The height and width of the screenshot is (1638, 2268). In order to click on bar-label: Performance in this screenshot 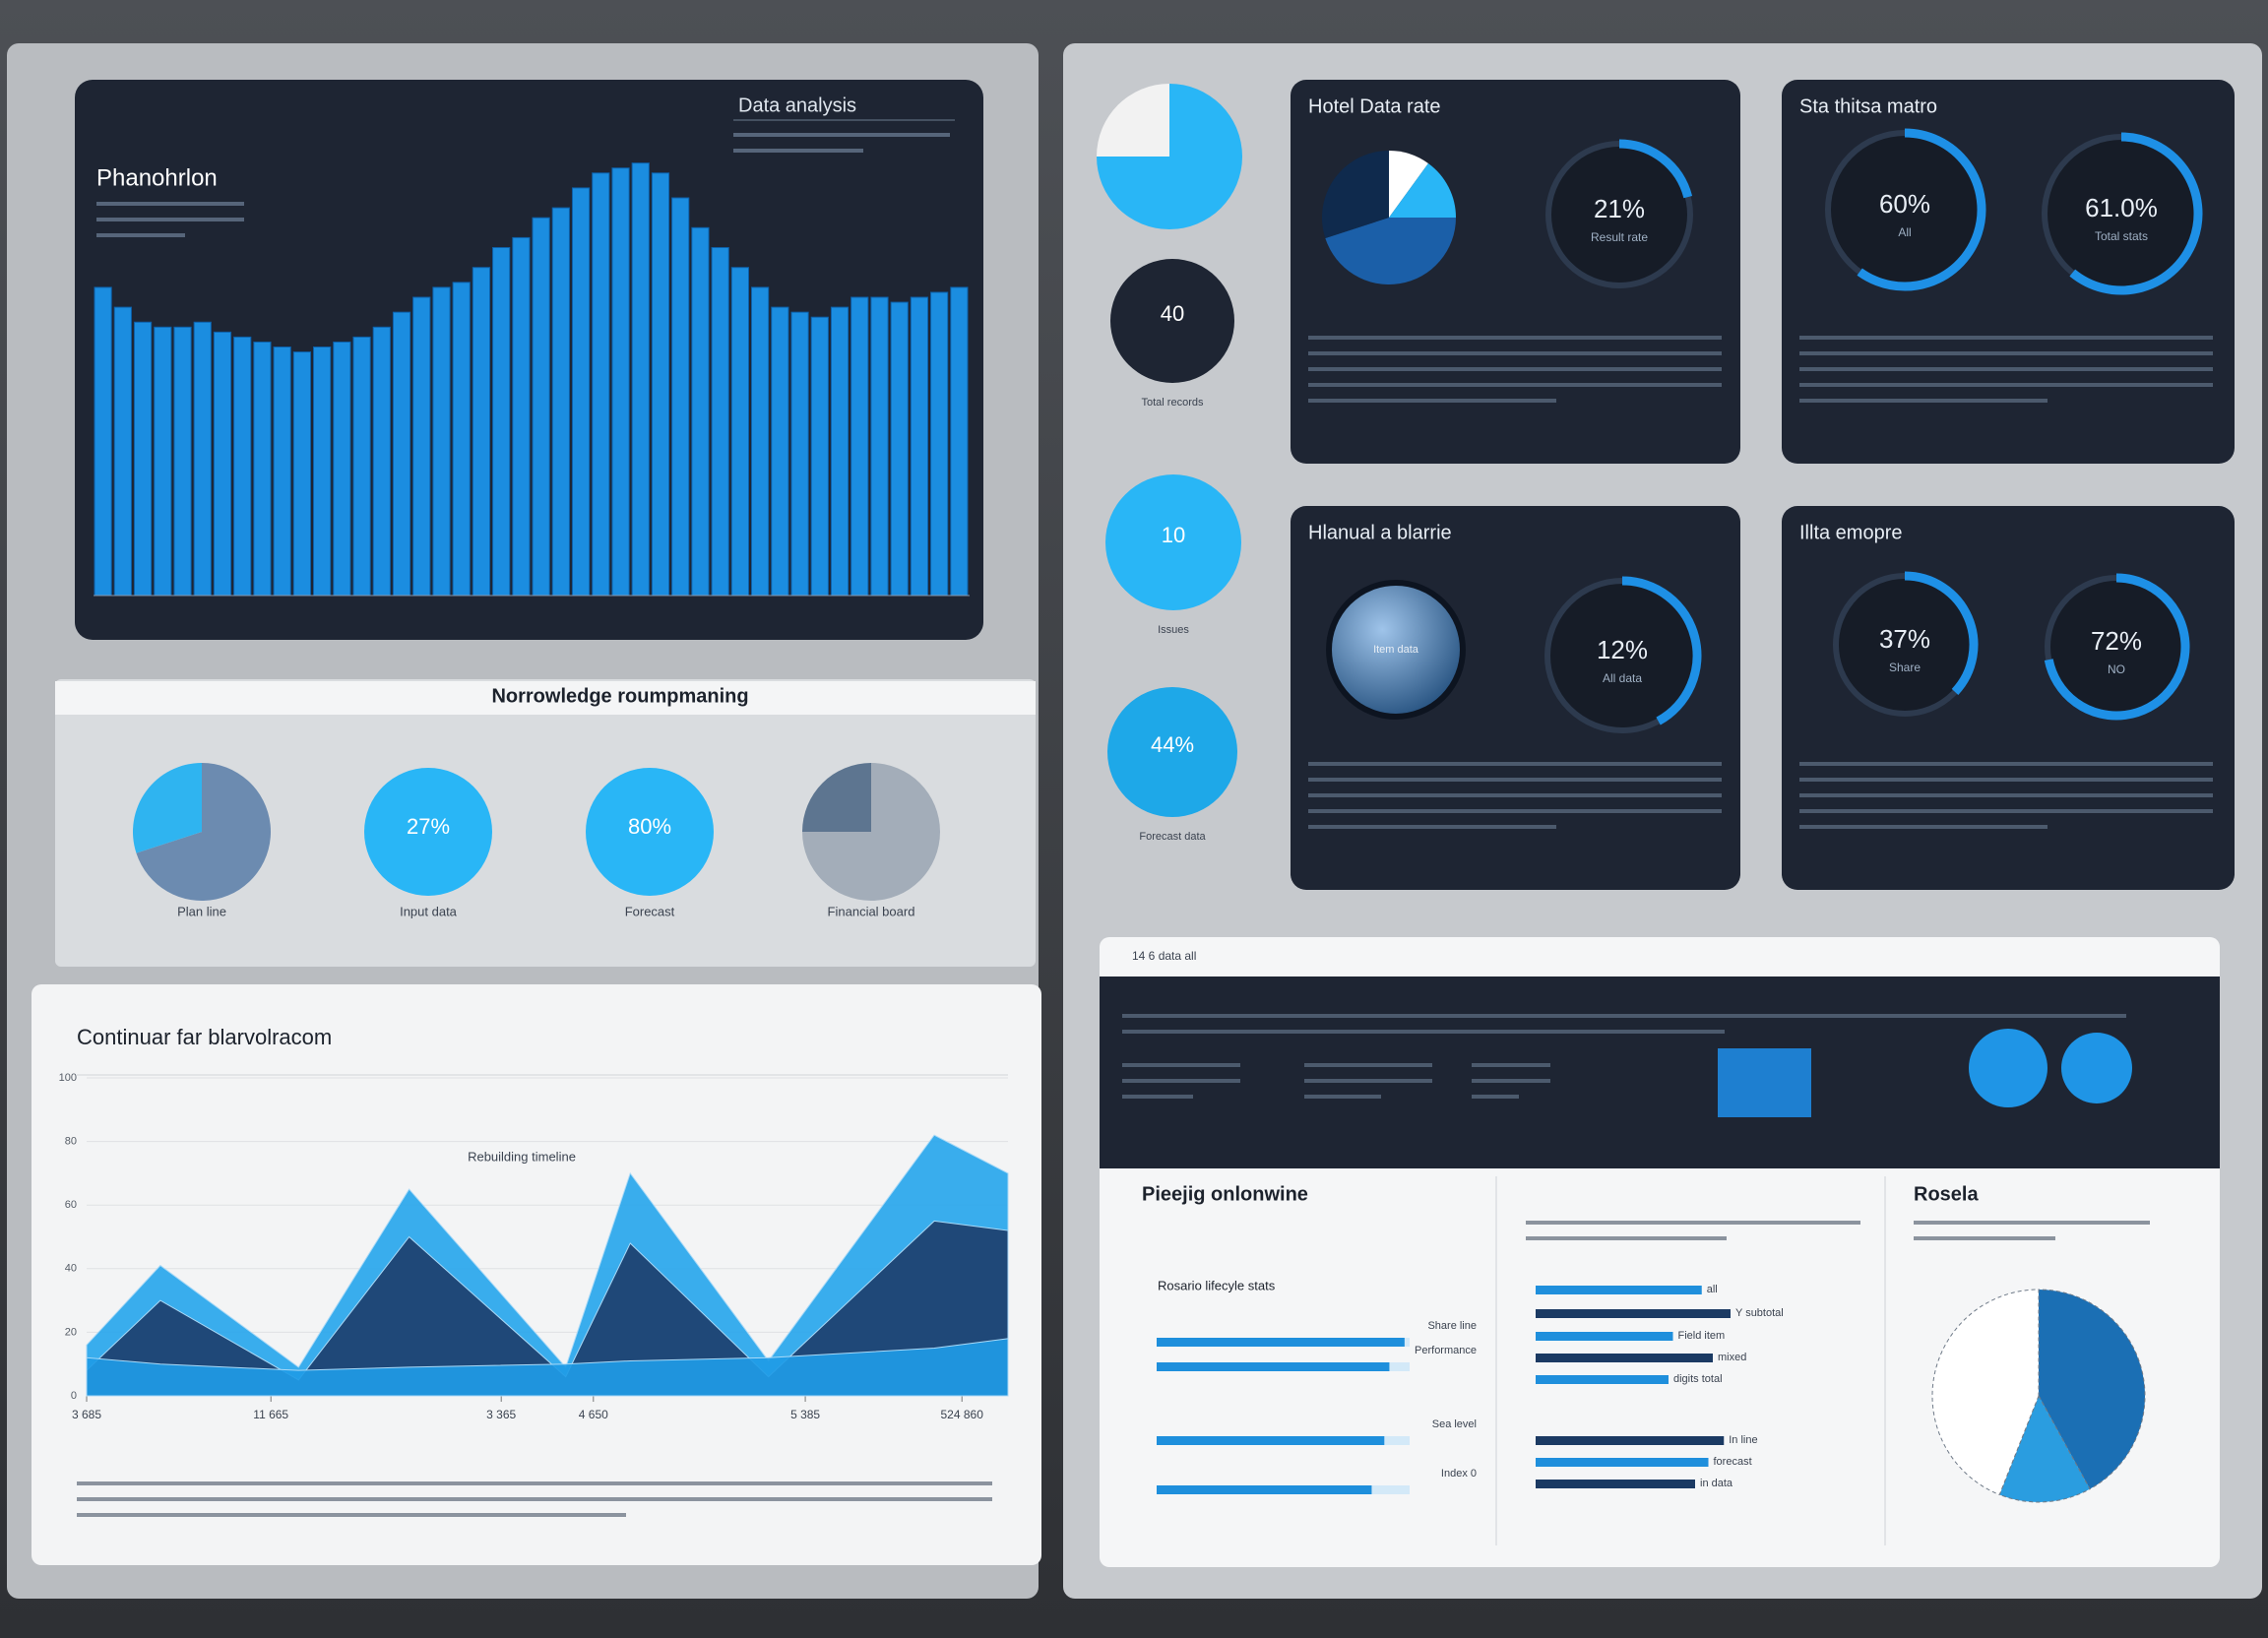, I will do `click(1446, 1350)`.